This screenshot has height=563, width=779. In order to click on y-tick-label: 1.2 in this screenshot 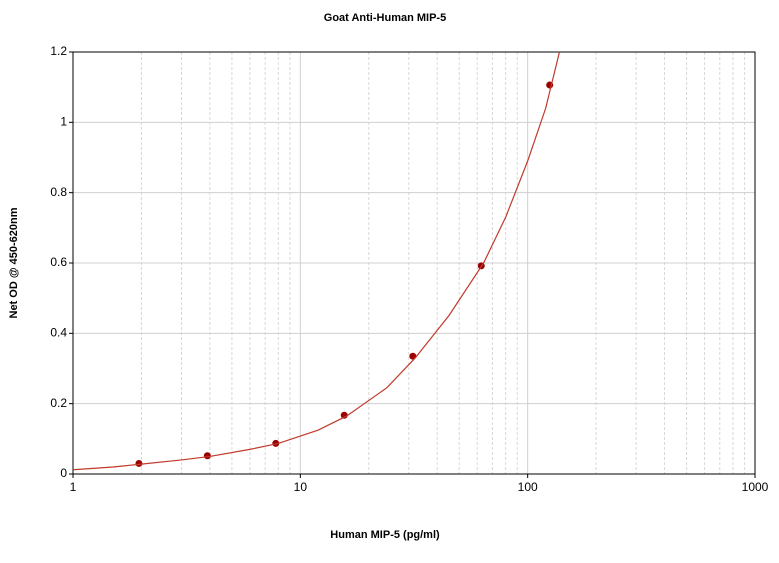, I will do `click(58, 51)`.